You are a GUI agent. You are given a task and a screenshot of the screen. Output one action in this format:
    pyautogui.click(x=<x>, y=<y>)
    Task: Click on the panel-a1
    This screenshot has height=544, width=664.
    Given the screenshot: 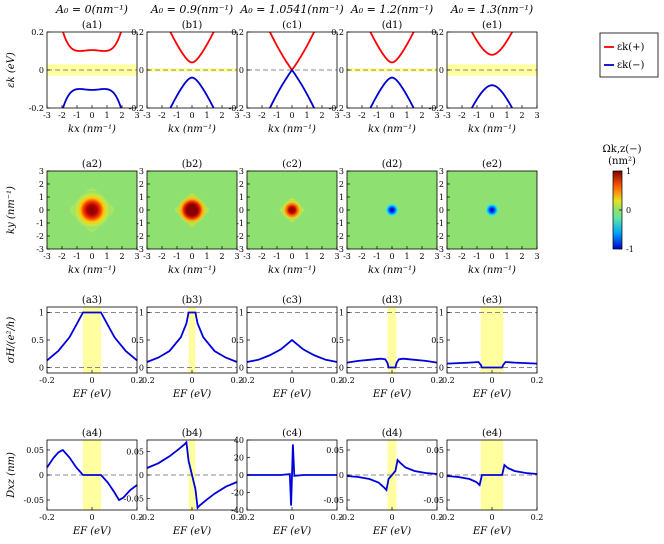 What is the action you would take?
    pyautogui.click(x=92, y=70)
    